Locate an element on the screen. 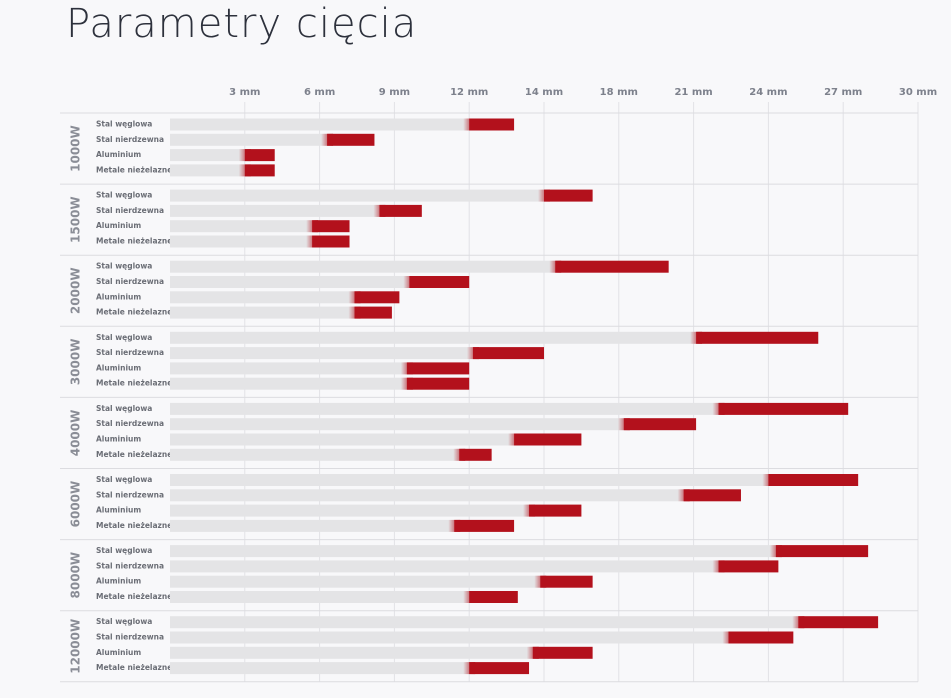 The image size is (951, 698). x-tick-label: 14 mm is located at coordinates (544, 92).